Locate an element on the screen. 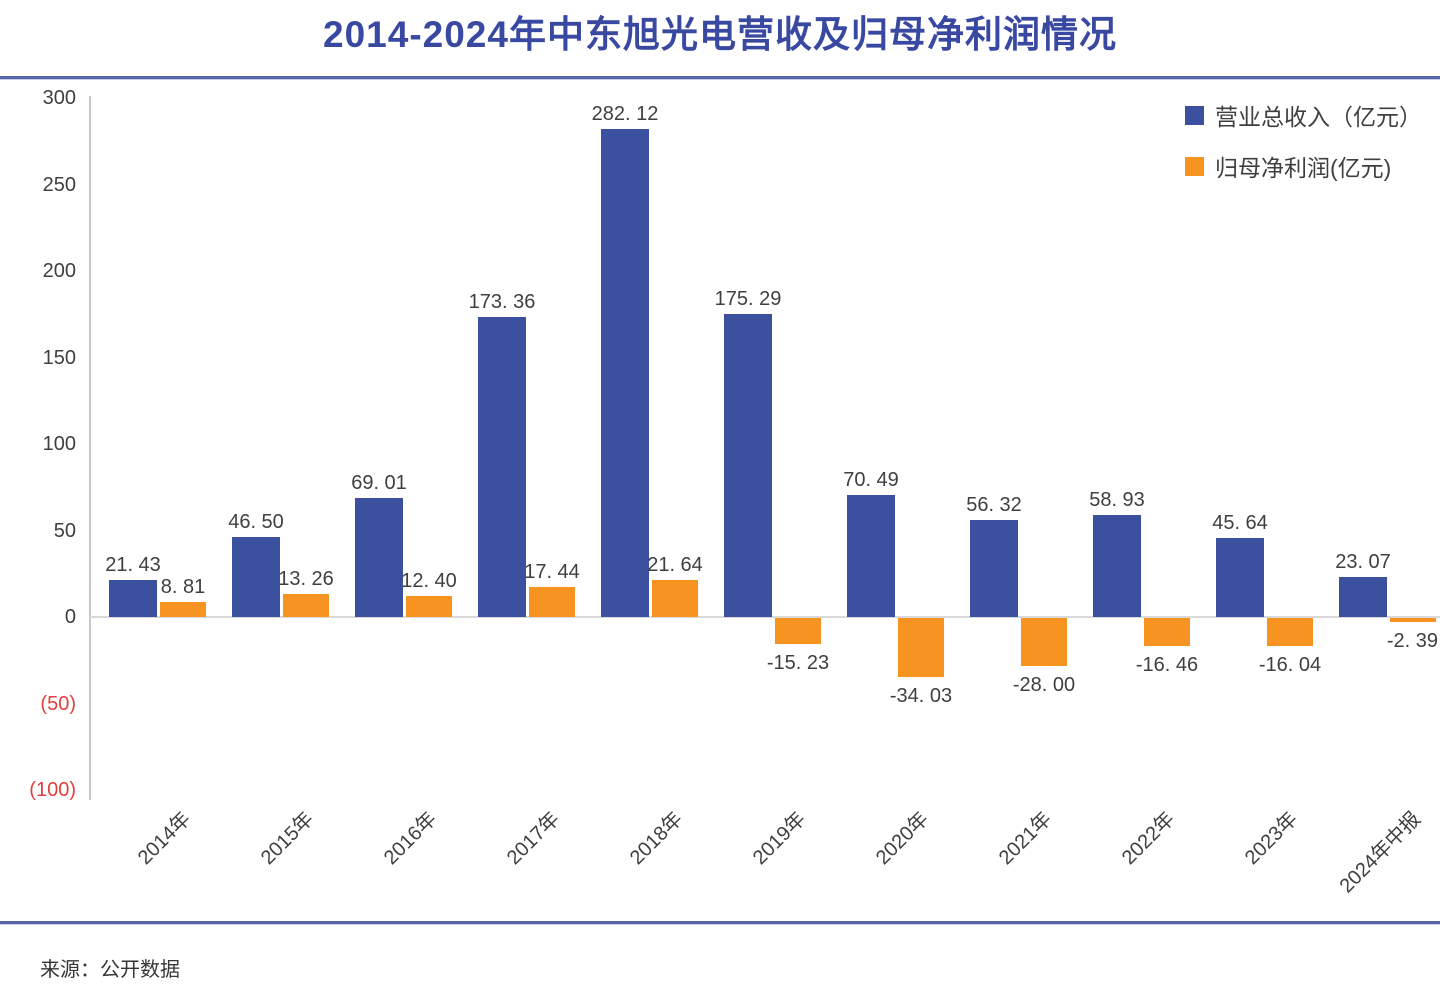  value-label: -16. 46 is located at coordinates (1167, 665).